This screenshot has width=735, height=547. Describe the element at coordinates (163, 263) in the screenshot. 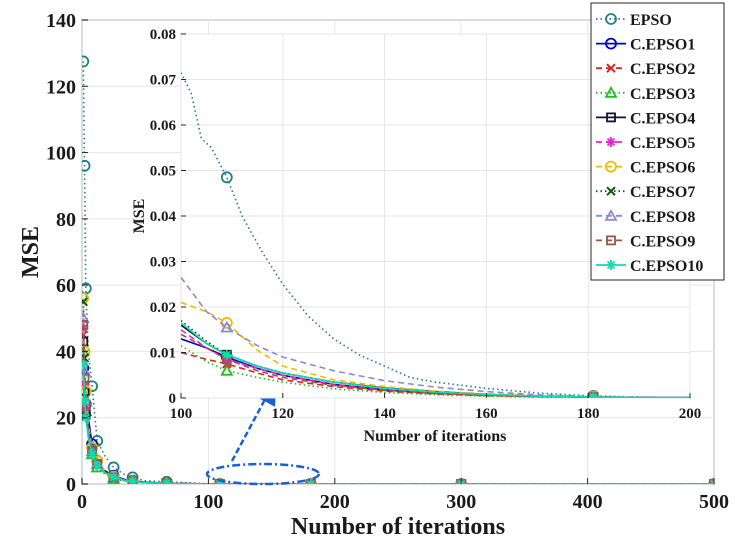

I see `inset-y-tick-label: 0.03` at that location.